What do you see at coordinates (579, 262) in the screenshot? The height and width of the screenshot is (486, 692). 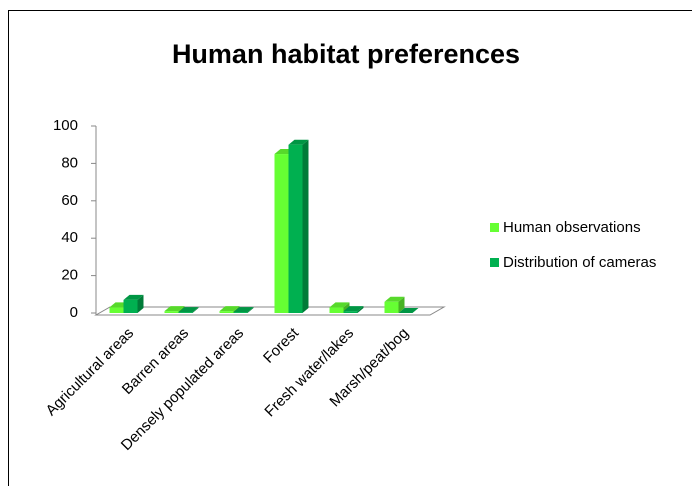 I see `legend-label: Distribution of cameras` at bounding box center [579, 262].